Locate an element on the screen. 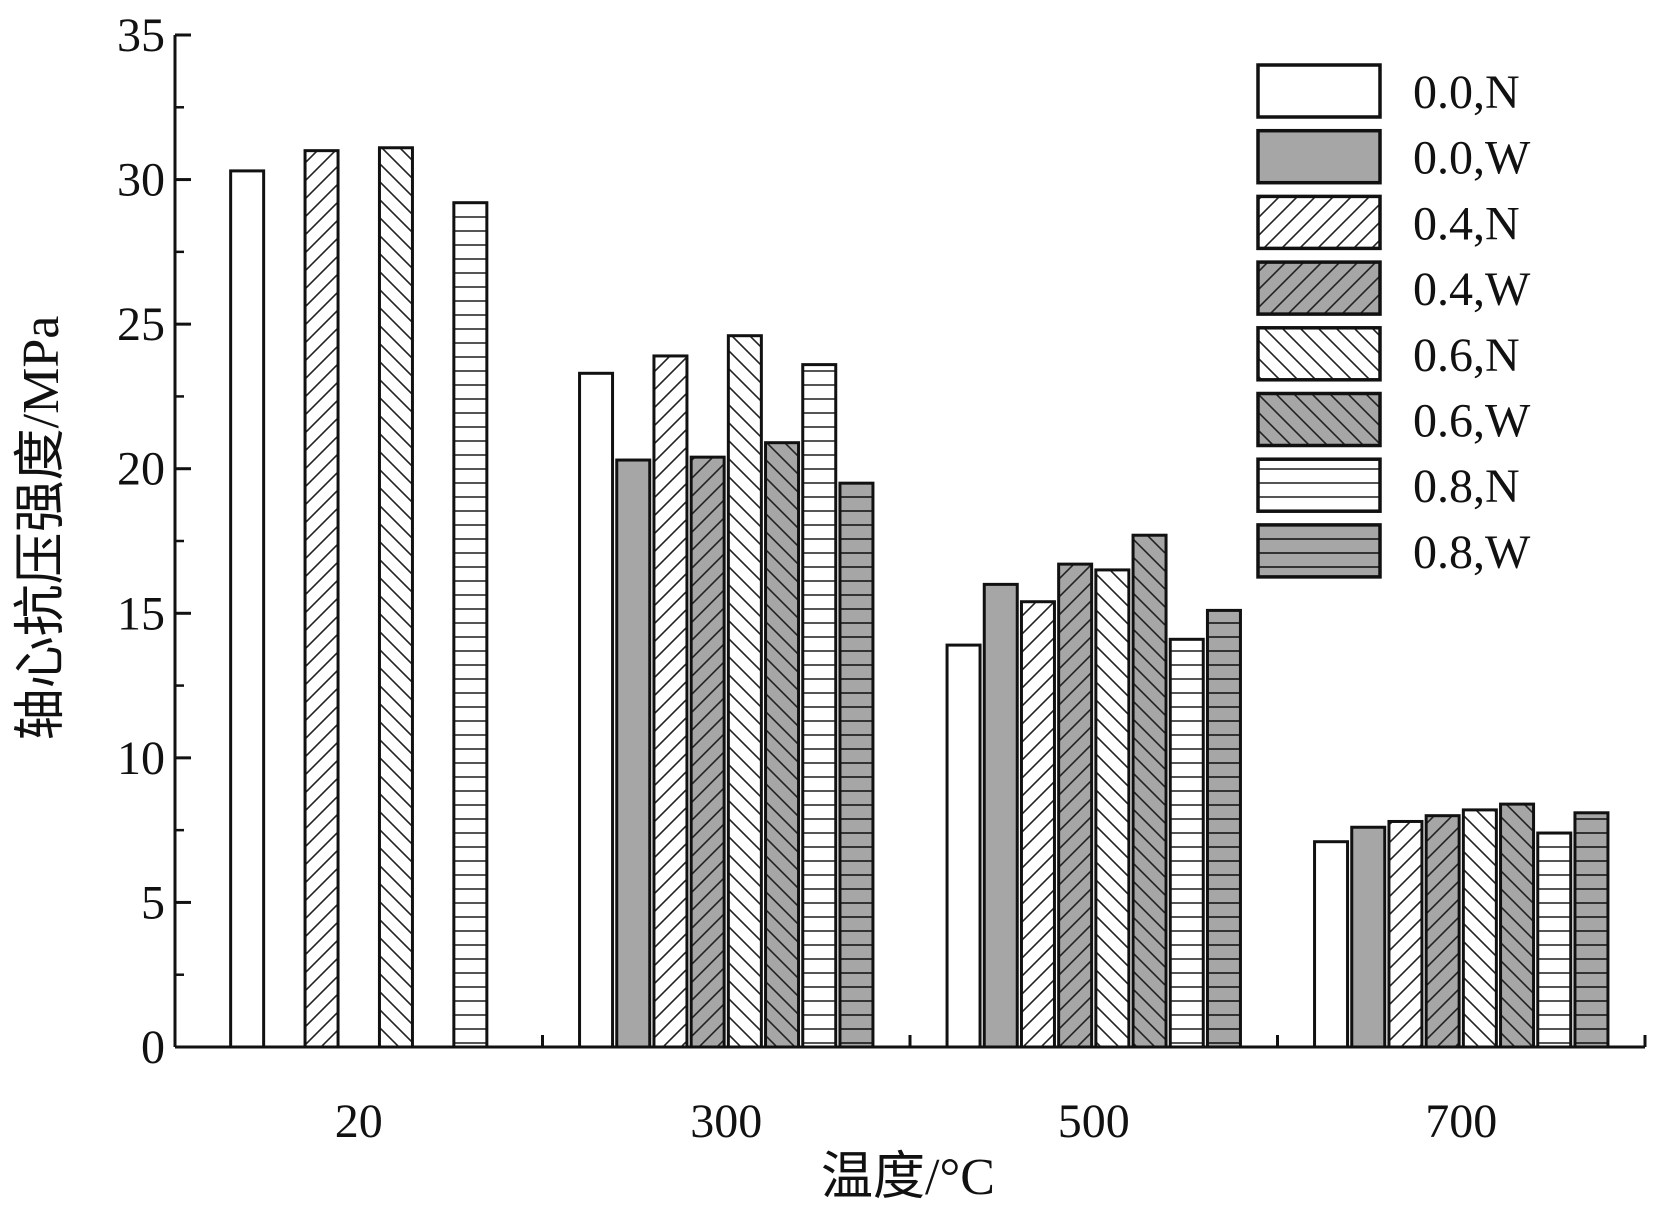  y-tick-label: 20 is located at coordinates (141, 469).